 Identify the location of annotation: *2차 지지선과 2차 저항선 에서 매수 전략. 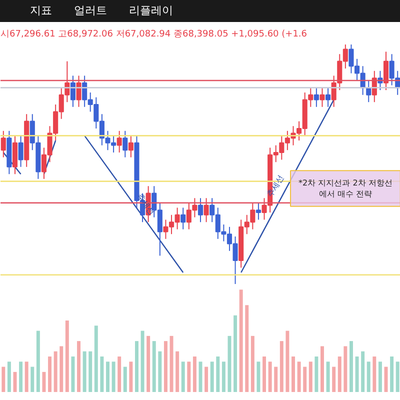
(345, 188).